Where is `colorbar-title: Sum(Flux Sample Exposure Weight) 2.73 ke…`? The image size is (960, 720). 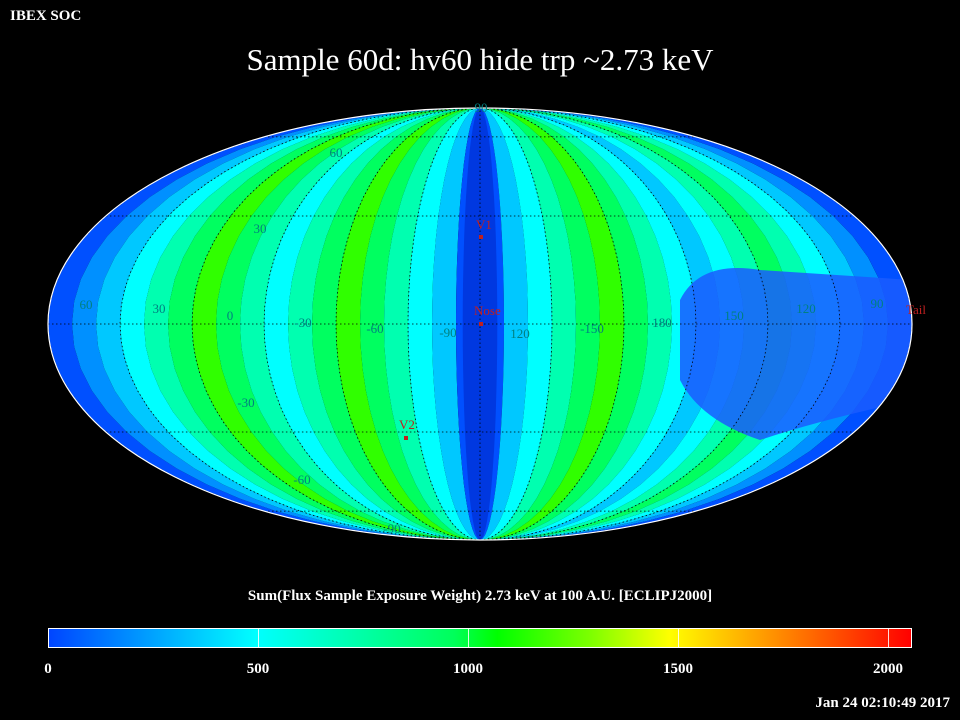 colorbar-title: Sum(Flux Sample Exposure Weight) 2.73 ke… is located at coordinates (480, 596).